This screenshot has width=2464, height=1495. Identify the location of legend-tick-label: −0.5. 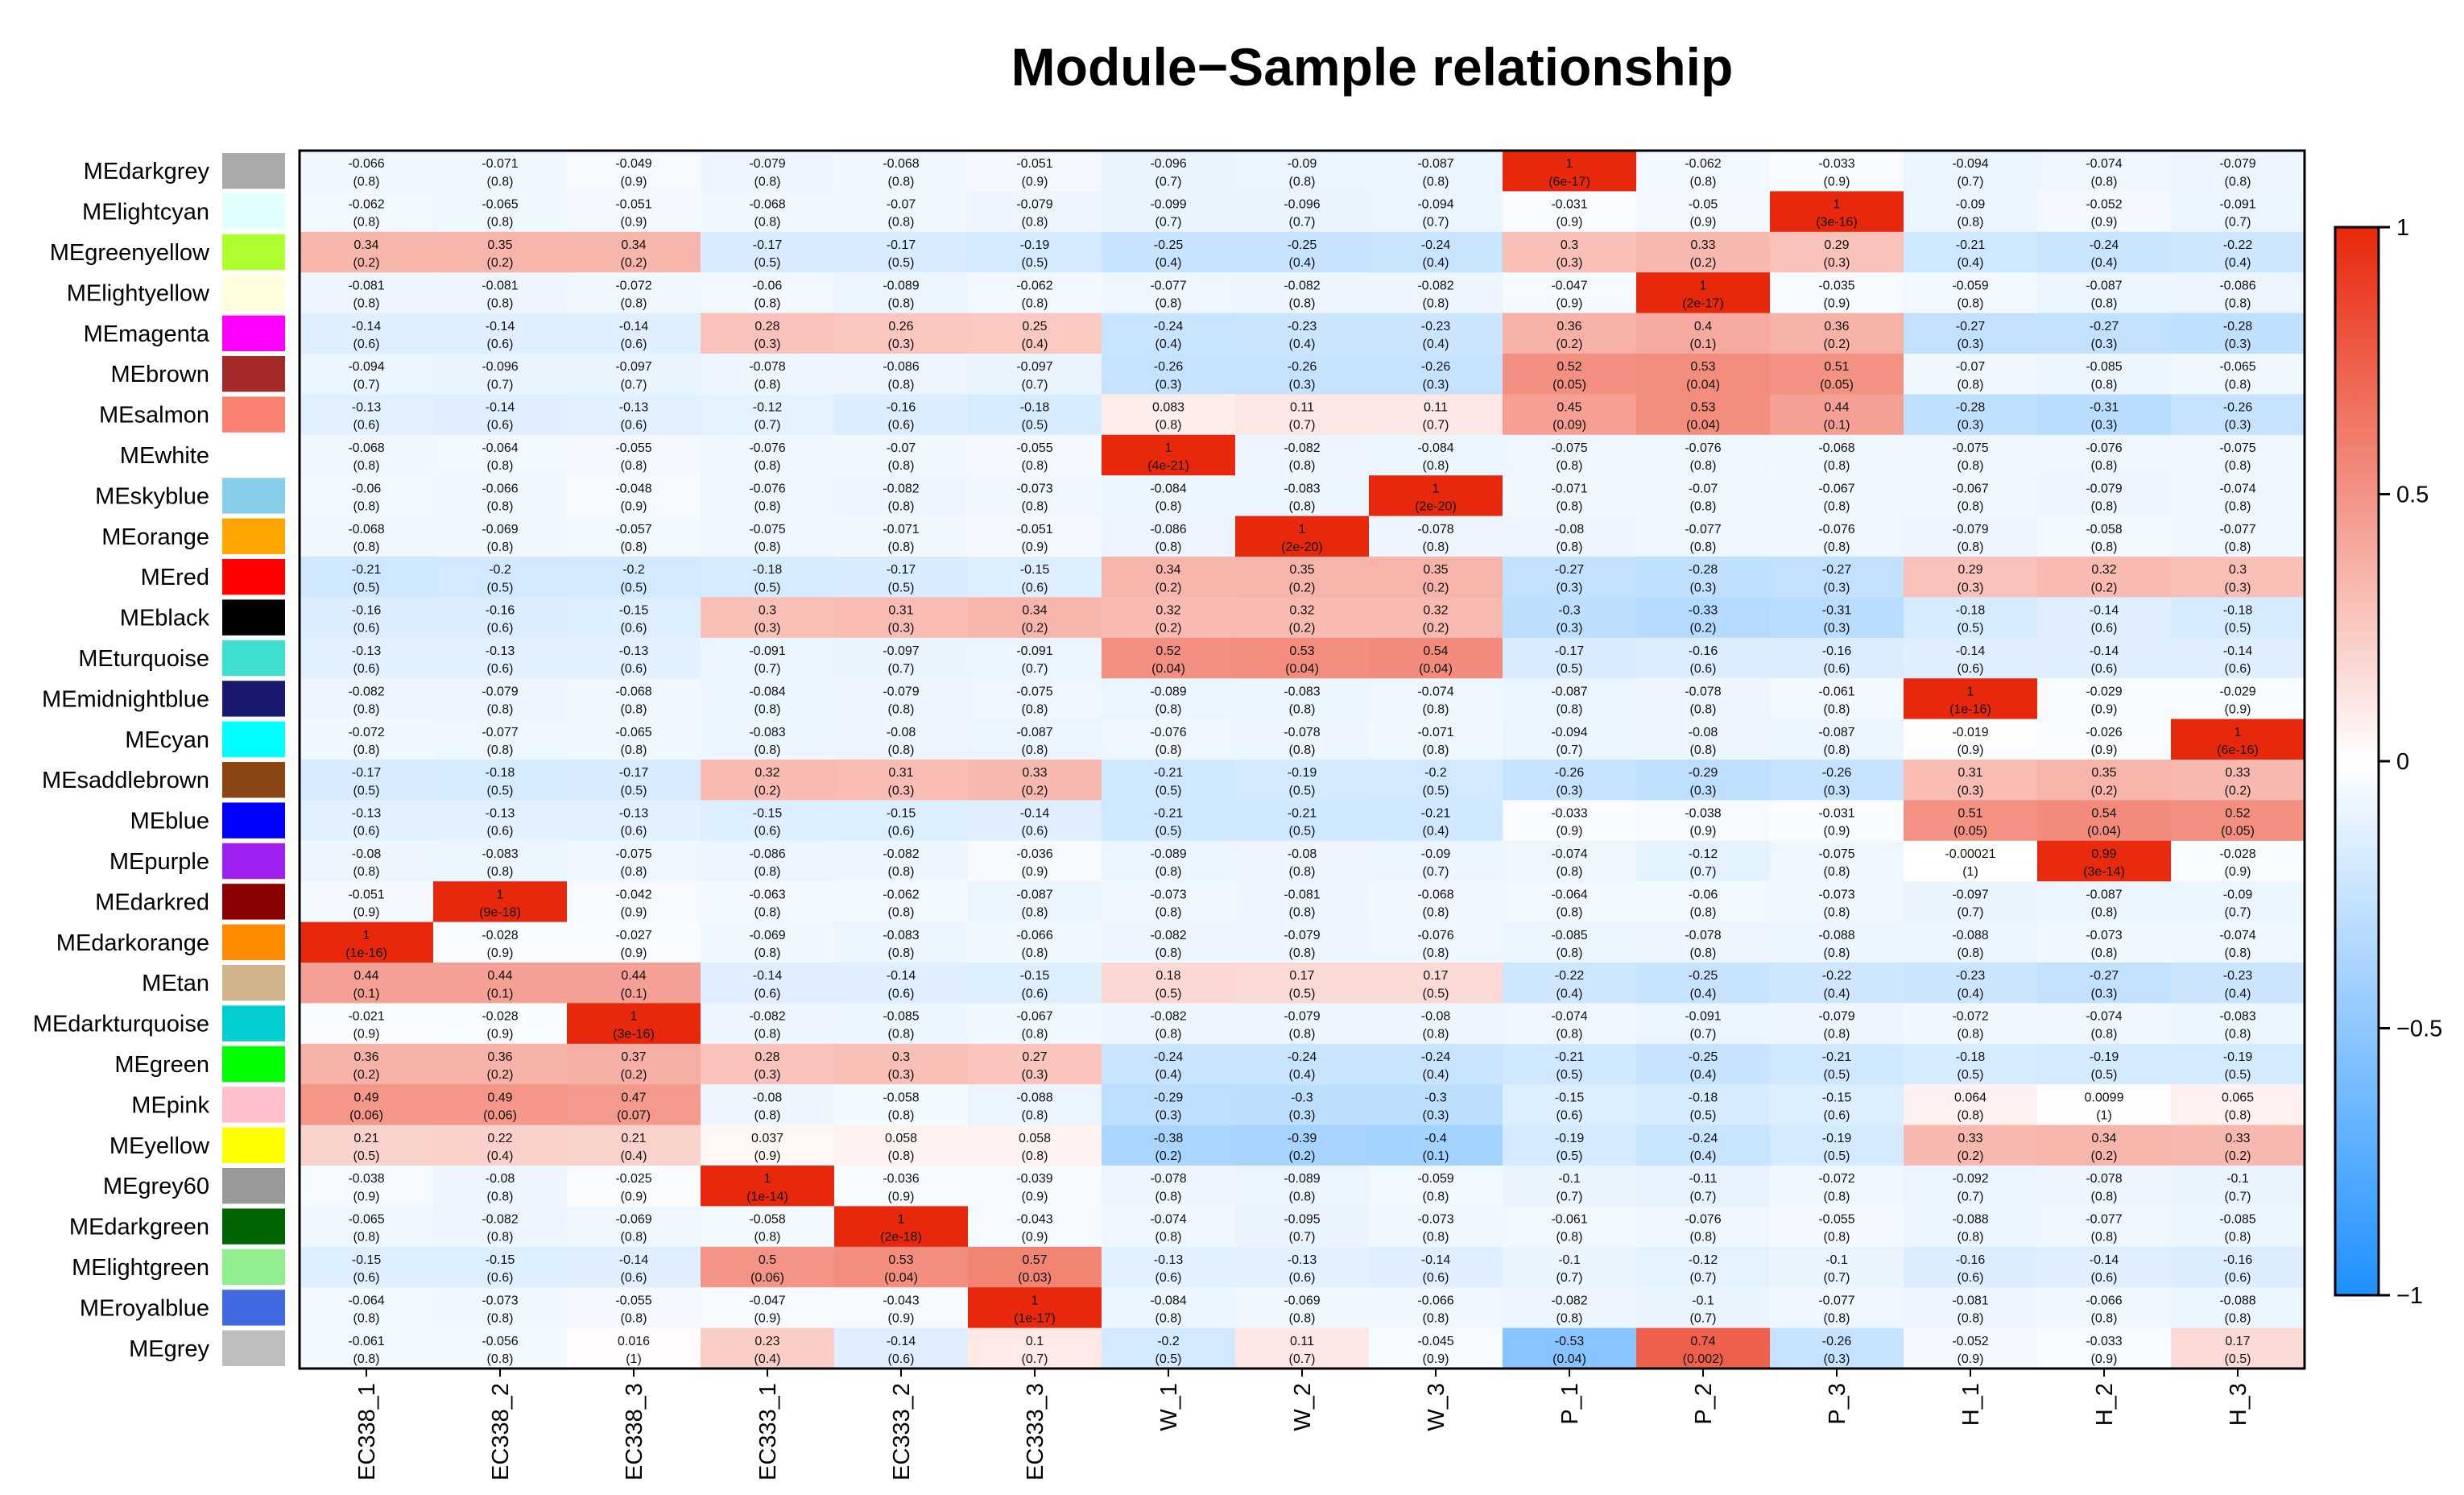
(2419, 1029).